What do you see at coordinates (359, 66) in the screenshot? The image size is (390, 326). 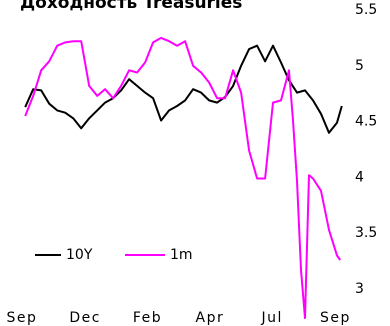 I see `y-tick-label: 5` at bounding box center [359, 66].